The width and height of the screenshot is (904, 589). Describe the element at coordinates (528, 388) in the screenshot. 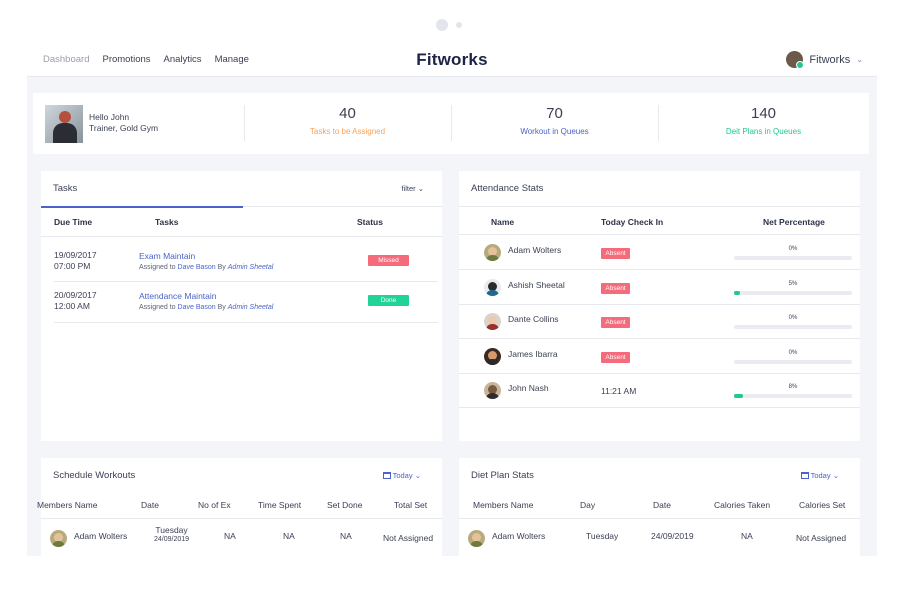

I see `member-name: John Nash` at that location.